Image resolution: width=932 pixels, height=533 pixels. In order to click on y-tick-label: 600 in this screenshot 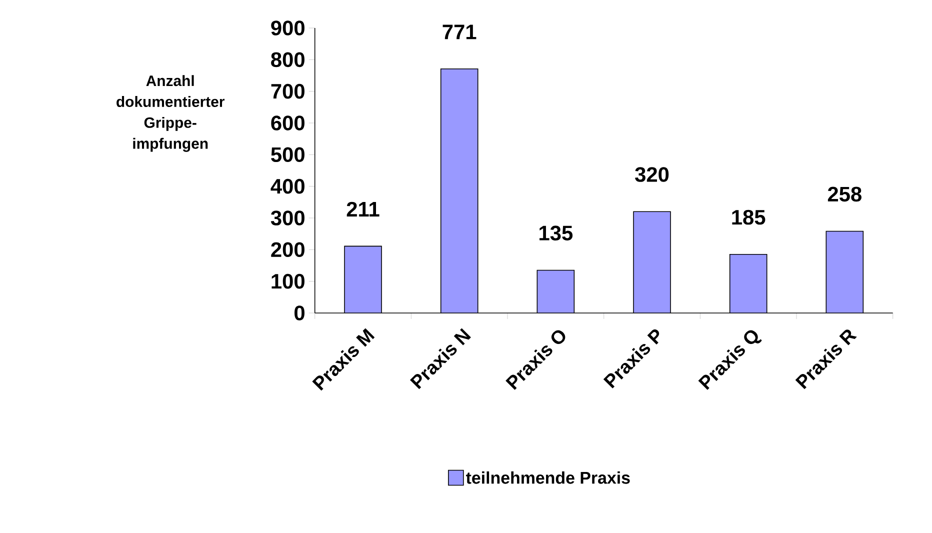, I will do `click(287, 123)`.